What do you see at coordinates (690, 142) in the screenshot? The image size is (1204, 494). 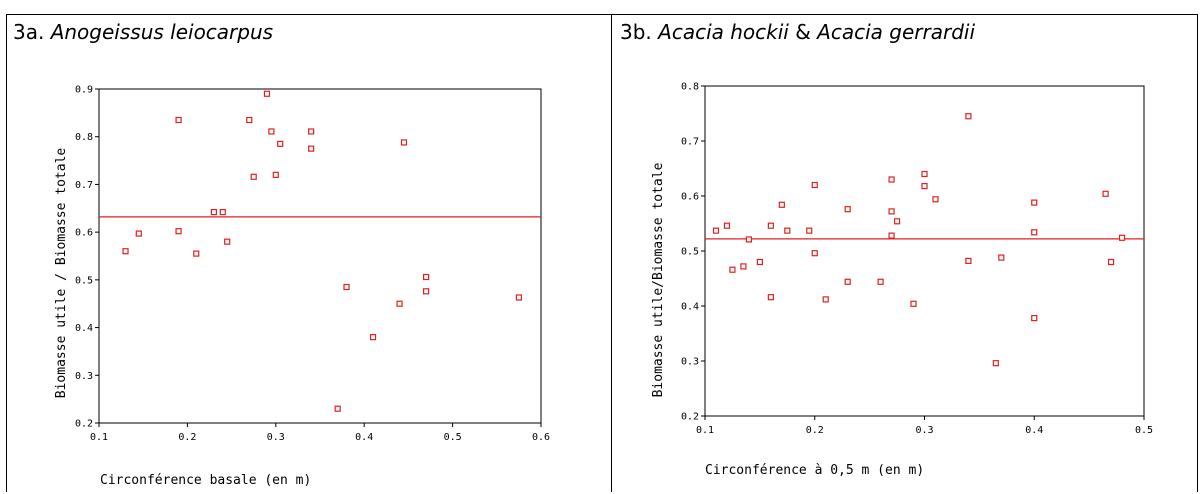 I see `panel-b-y-tick-label: 0.7` at bounding box center [690, 142].